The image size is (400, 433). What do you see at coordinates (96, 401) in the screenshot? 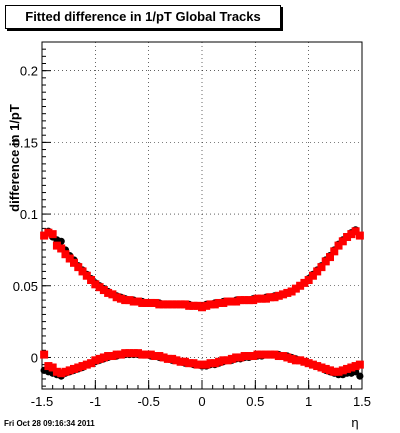
I see `x-tick-label: -1` at bounding box center [96, 401].